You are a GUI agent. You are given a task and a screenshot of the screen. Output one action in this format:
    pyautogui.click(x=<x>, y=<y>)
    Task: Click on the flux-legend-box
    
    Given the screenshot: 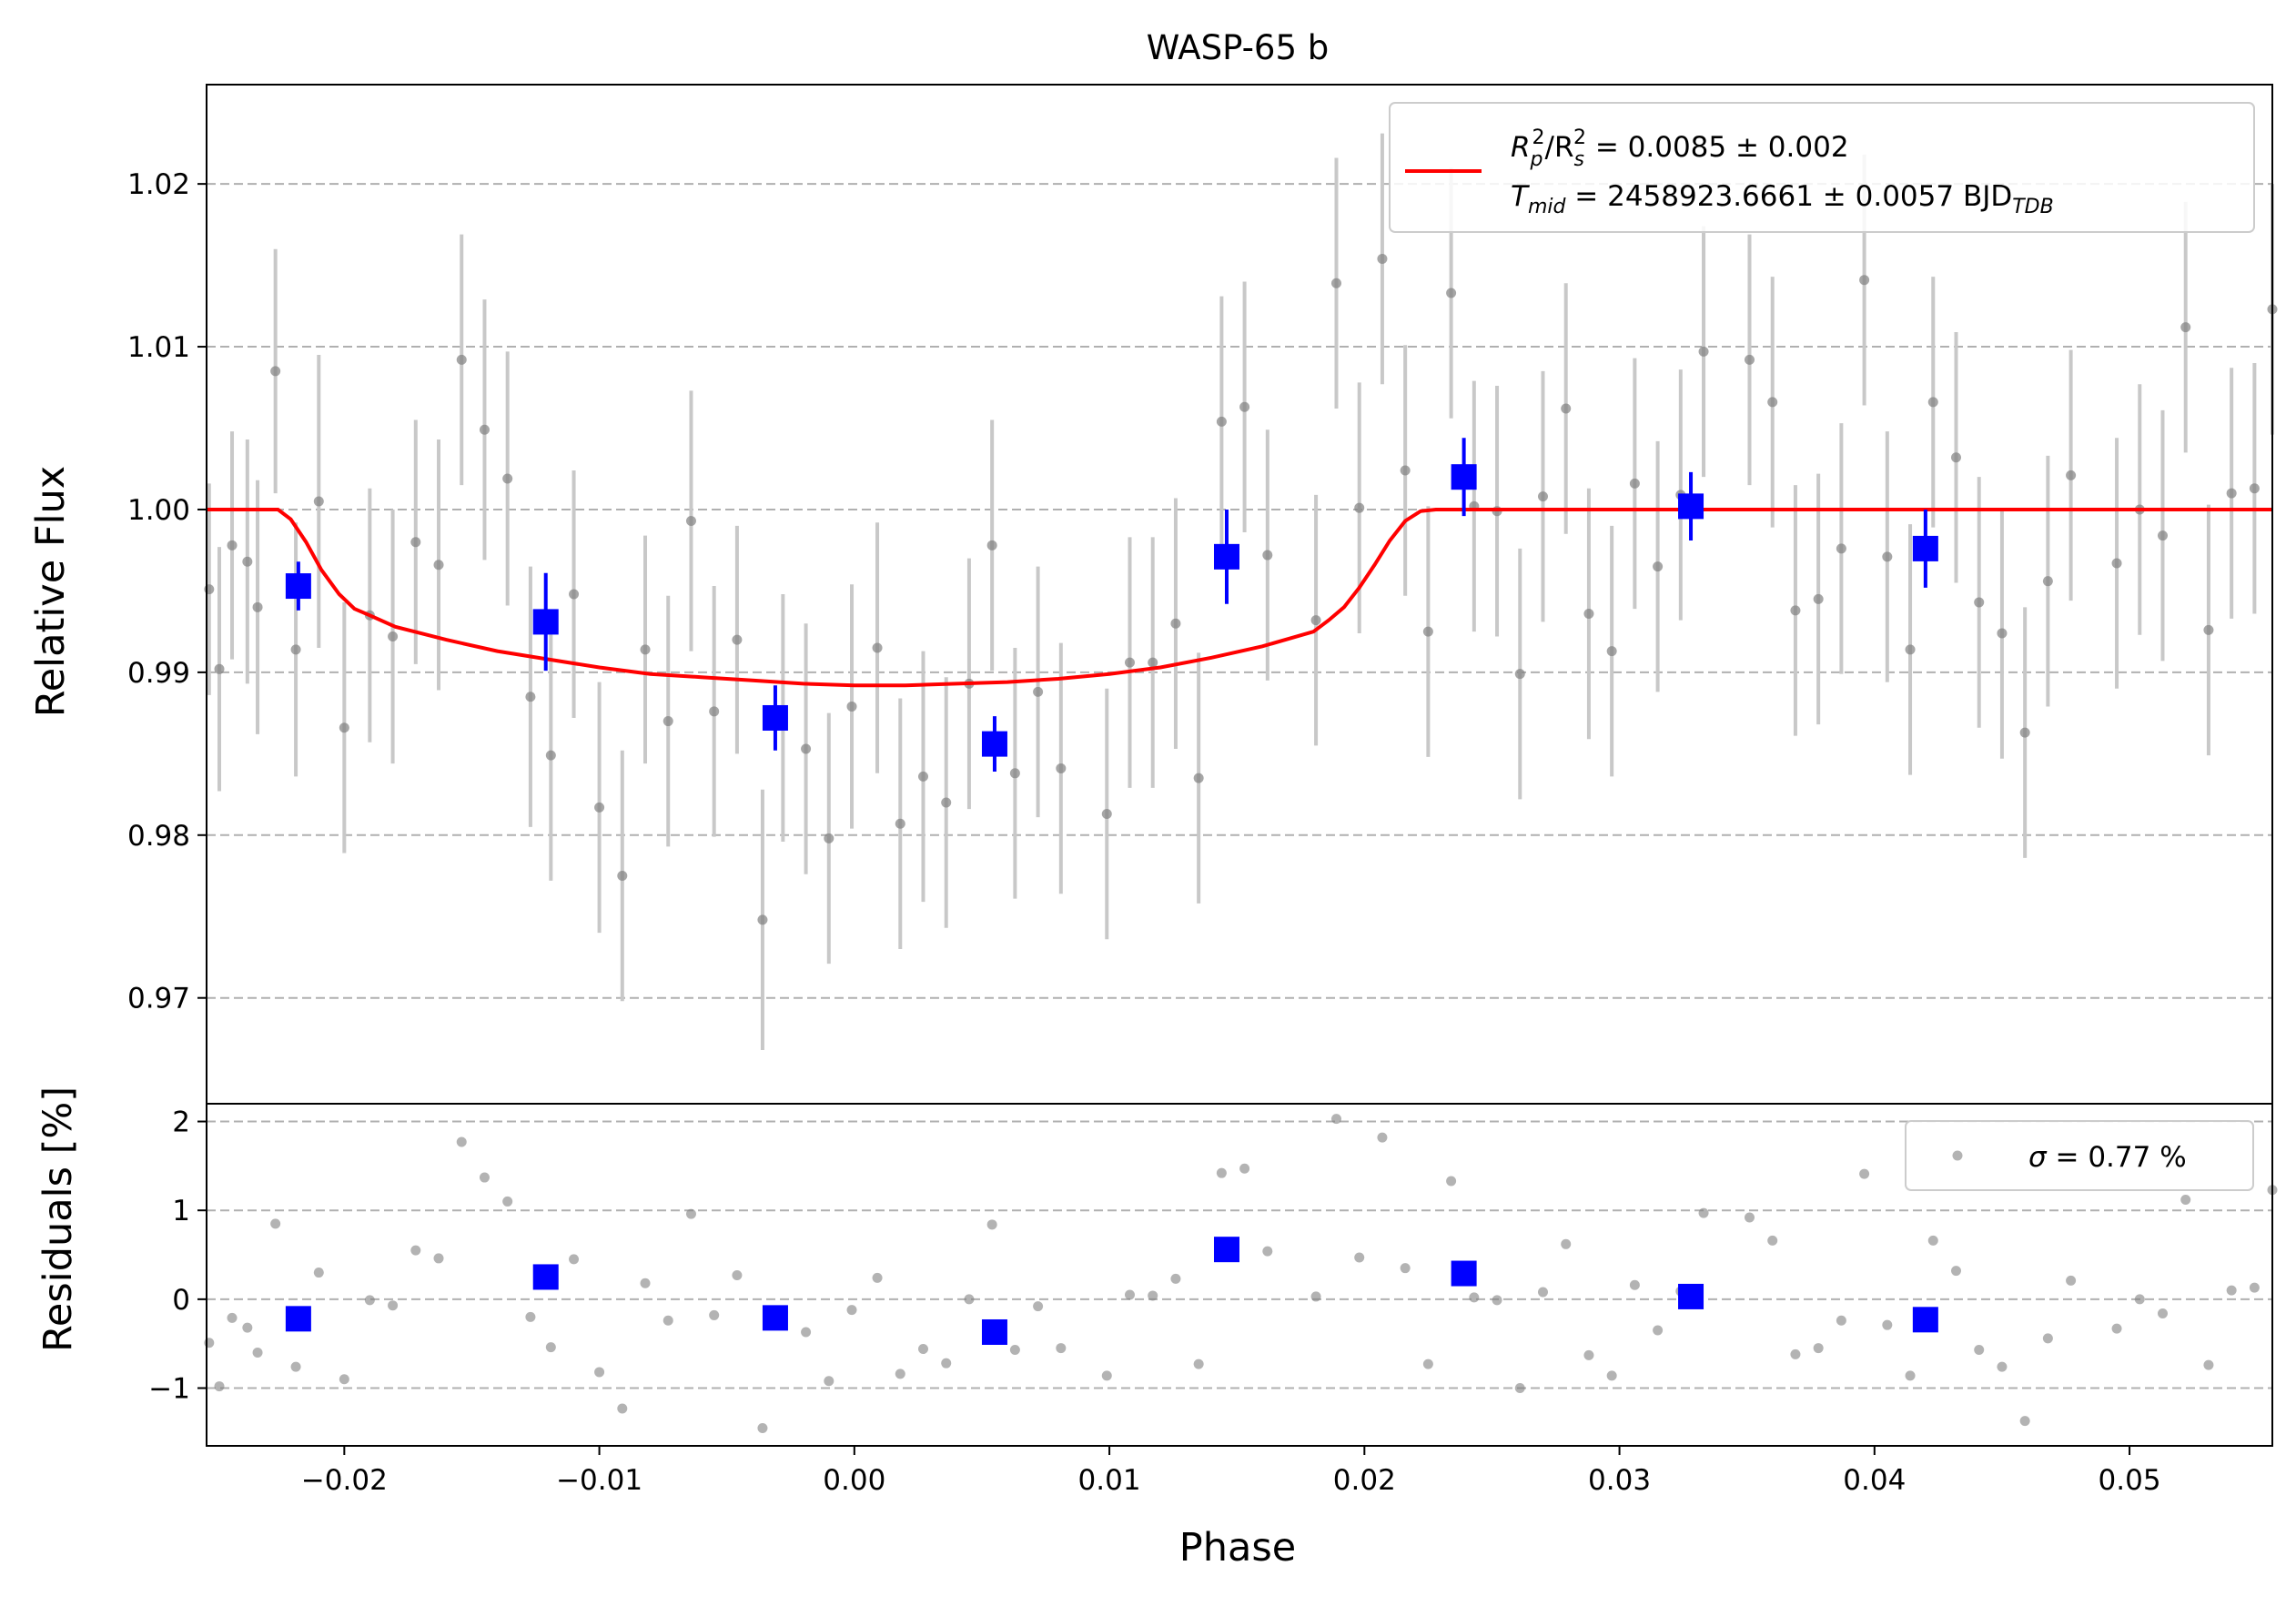 What is the action you would take?
    pyautogui.click(x=1822, y=167)
    